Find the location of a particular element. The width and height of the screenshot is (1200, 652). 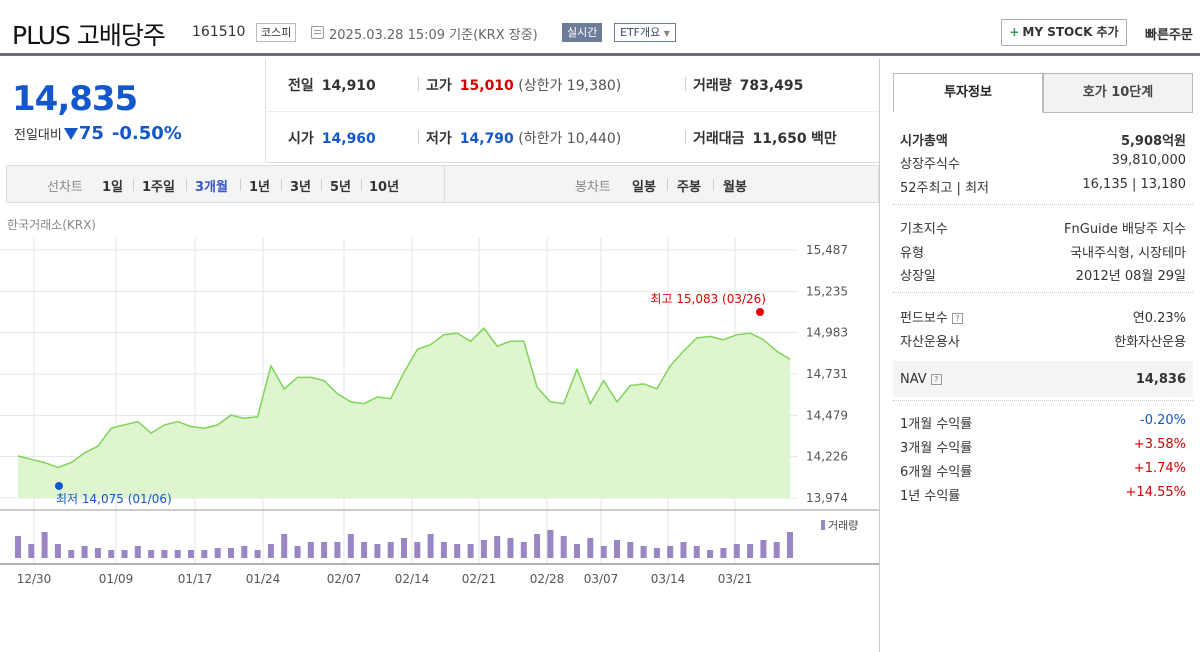

info-value: FnGuide 배당주 지수 is located at coordinates (1125, 229).